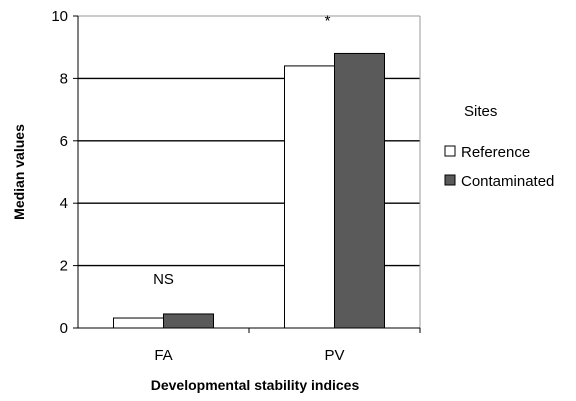 The width and height of the screenshot is (576, 401). I want to click on legend-label-reference: Reference, so click(495, 152).